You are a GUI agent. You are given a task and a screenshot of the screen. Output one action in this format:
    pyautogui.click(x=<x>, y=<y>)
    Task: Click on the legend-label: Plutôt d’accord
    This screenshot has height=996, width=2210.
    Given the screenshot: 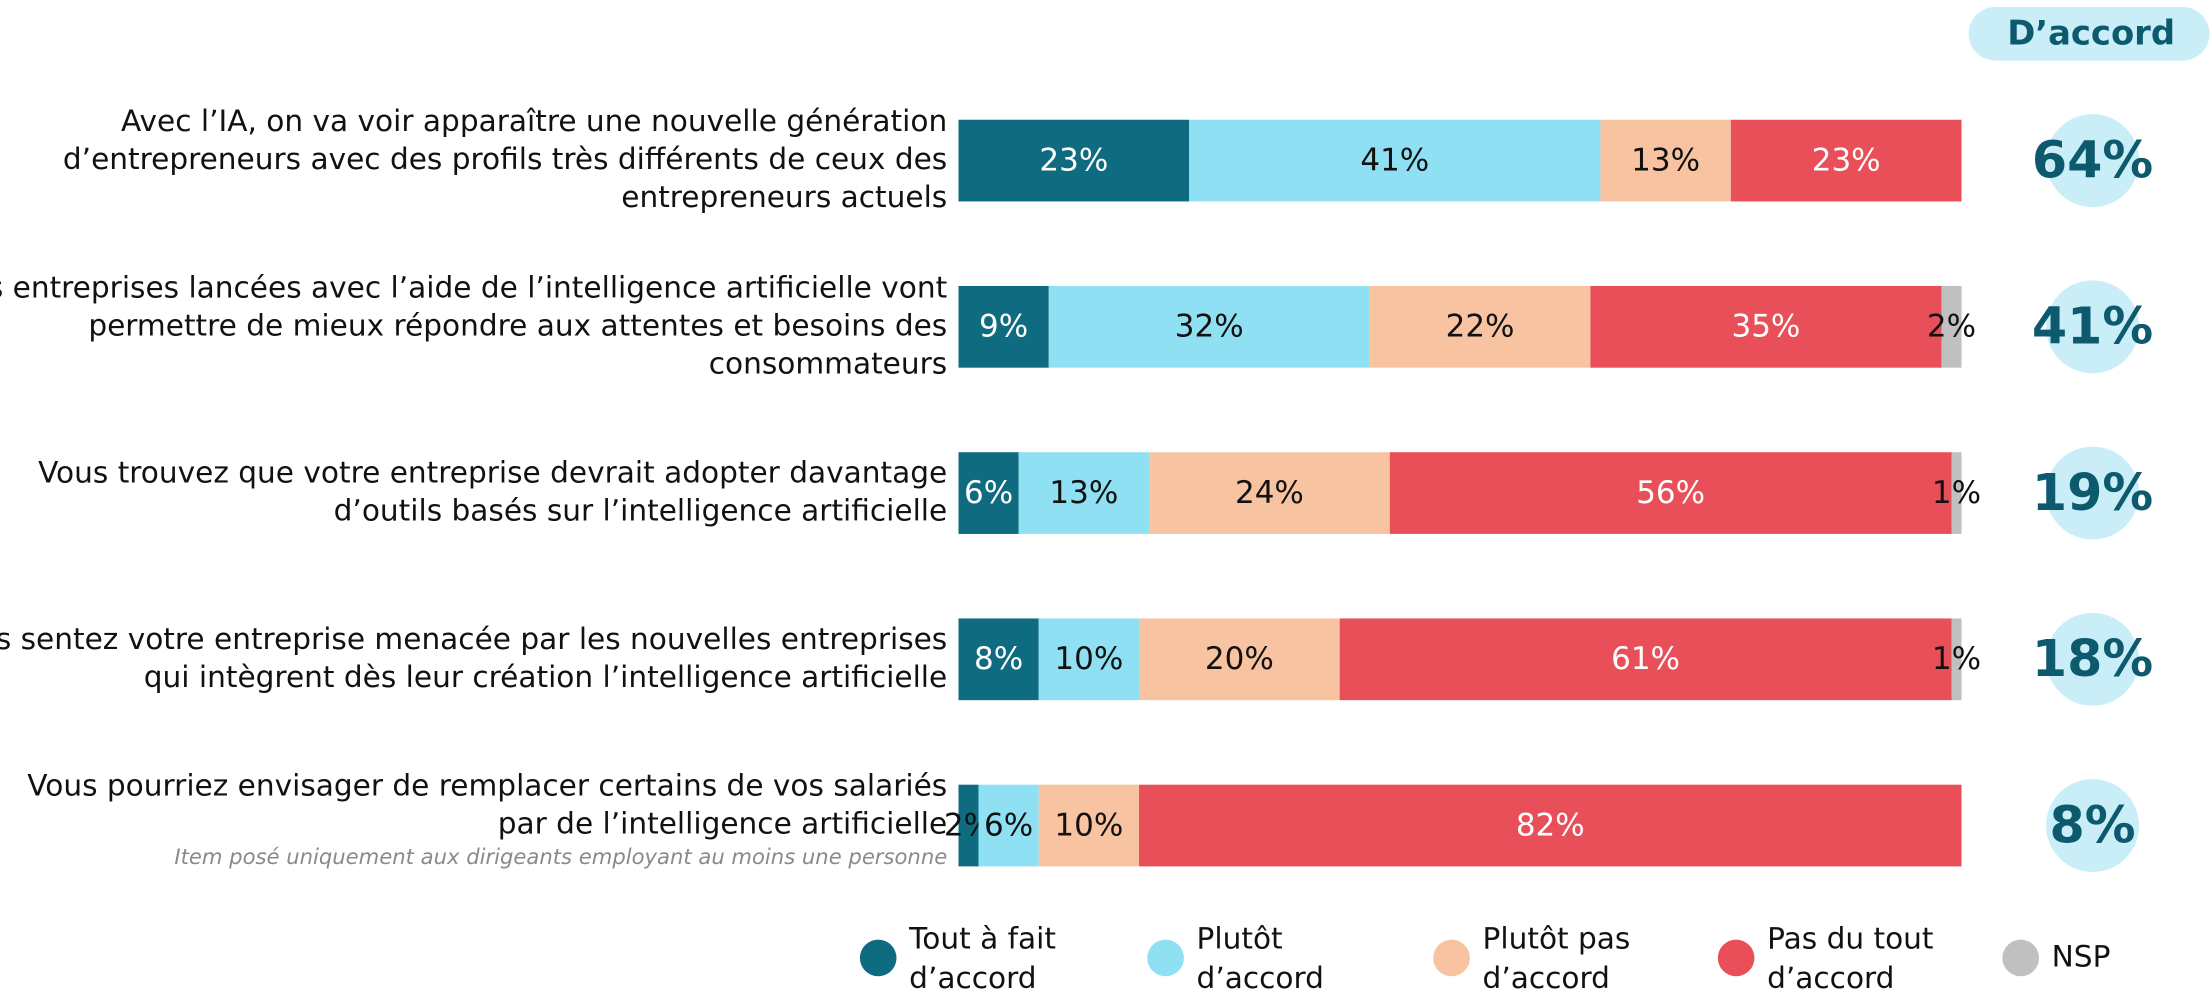 What is the action you would take?
    pyautogui.click(x=1260, y=957)
    